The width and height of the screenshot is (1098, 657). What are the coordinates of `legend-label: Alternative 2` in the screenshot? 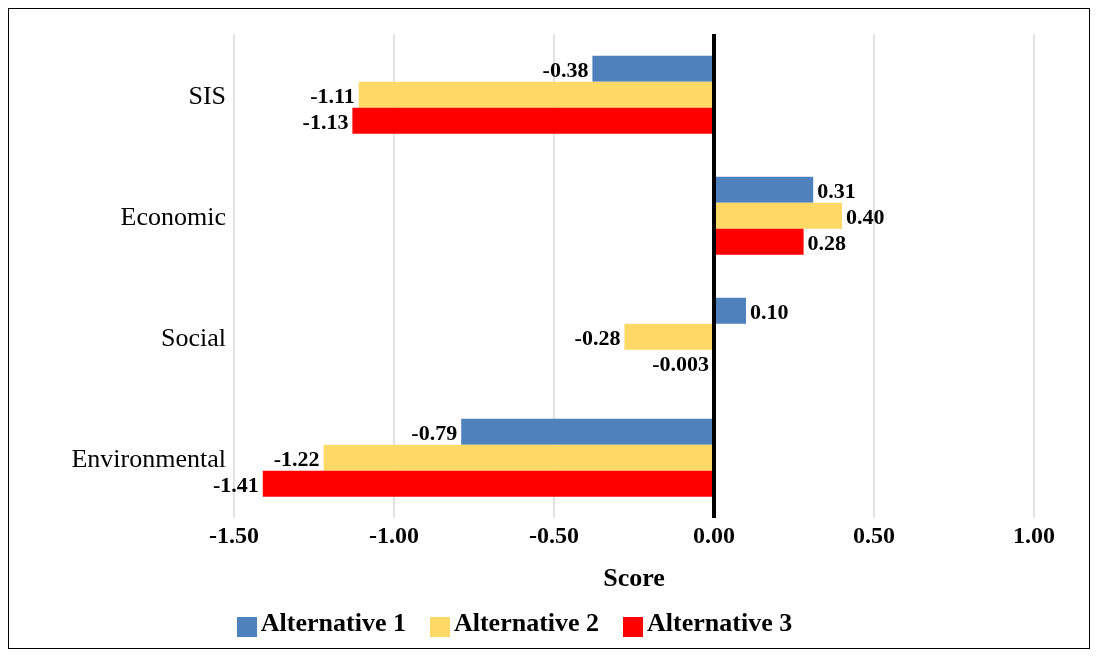 It's located at (526, 622).